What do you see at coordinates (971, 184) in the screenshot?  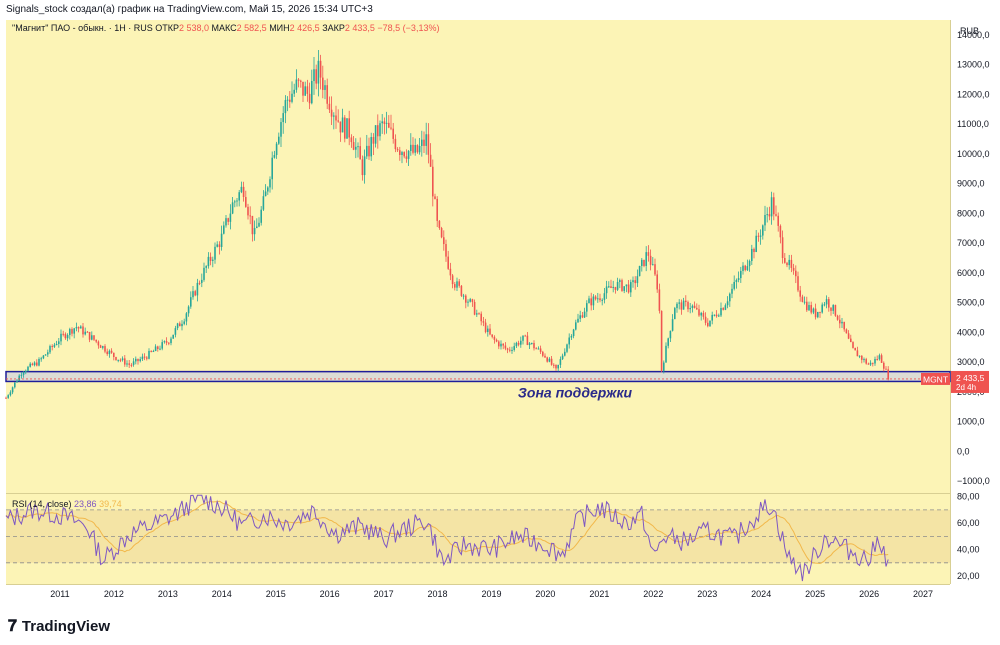 I see `price-tick-label: 9000,0` at bounding box center [971, 184].